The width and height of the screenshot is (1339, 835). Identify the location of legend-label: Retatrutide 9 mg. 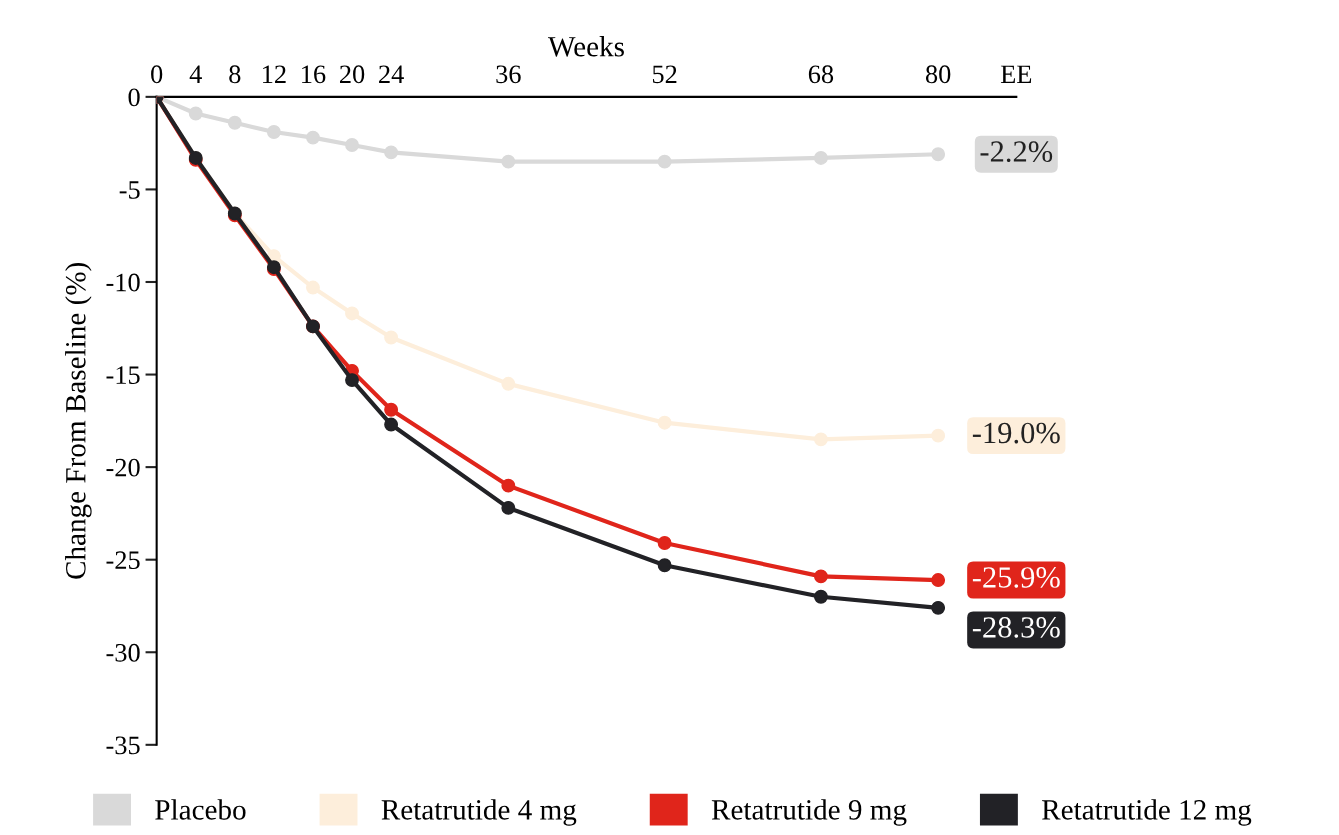
(809, 812).